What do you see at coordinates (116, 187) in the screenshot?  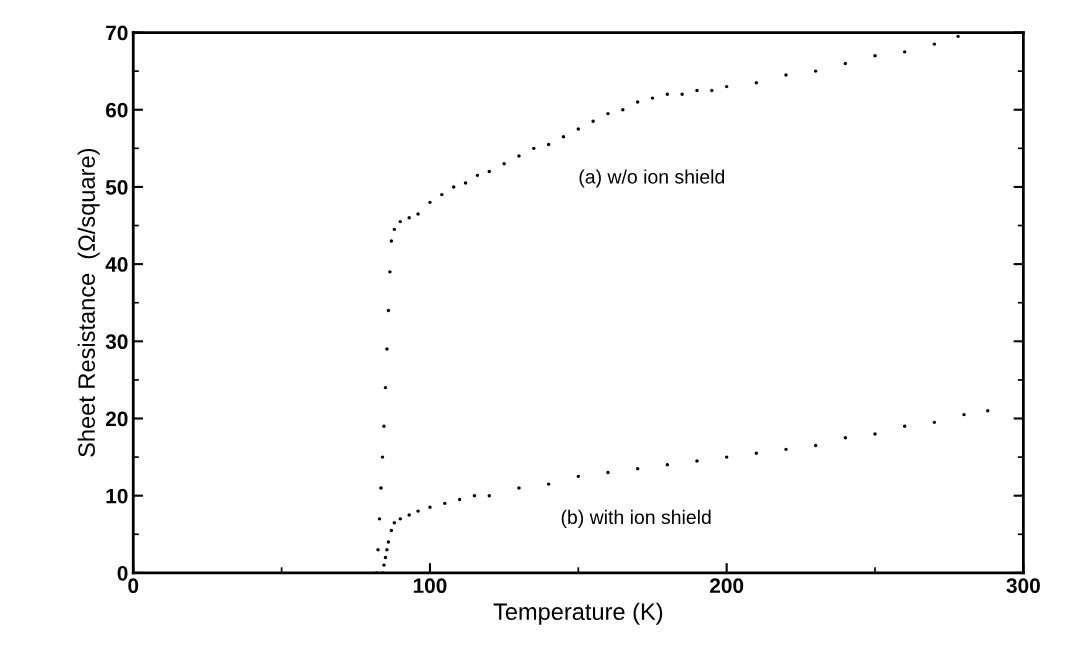 I see `y-tick-label: 50` at bounding box center [116, 187].